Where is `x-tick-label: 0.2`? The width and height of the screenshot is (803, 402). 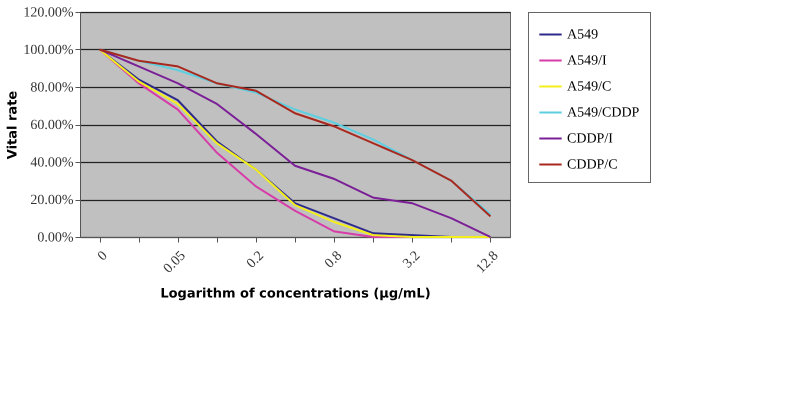 x-tick-label: 0.2 is located at coordinates (256, 260).